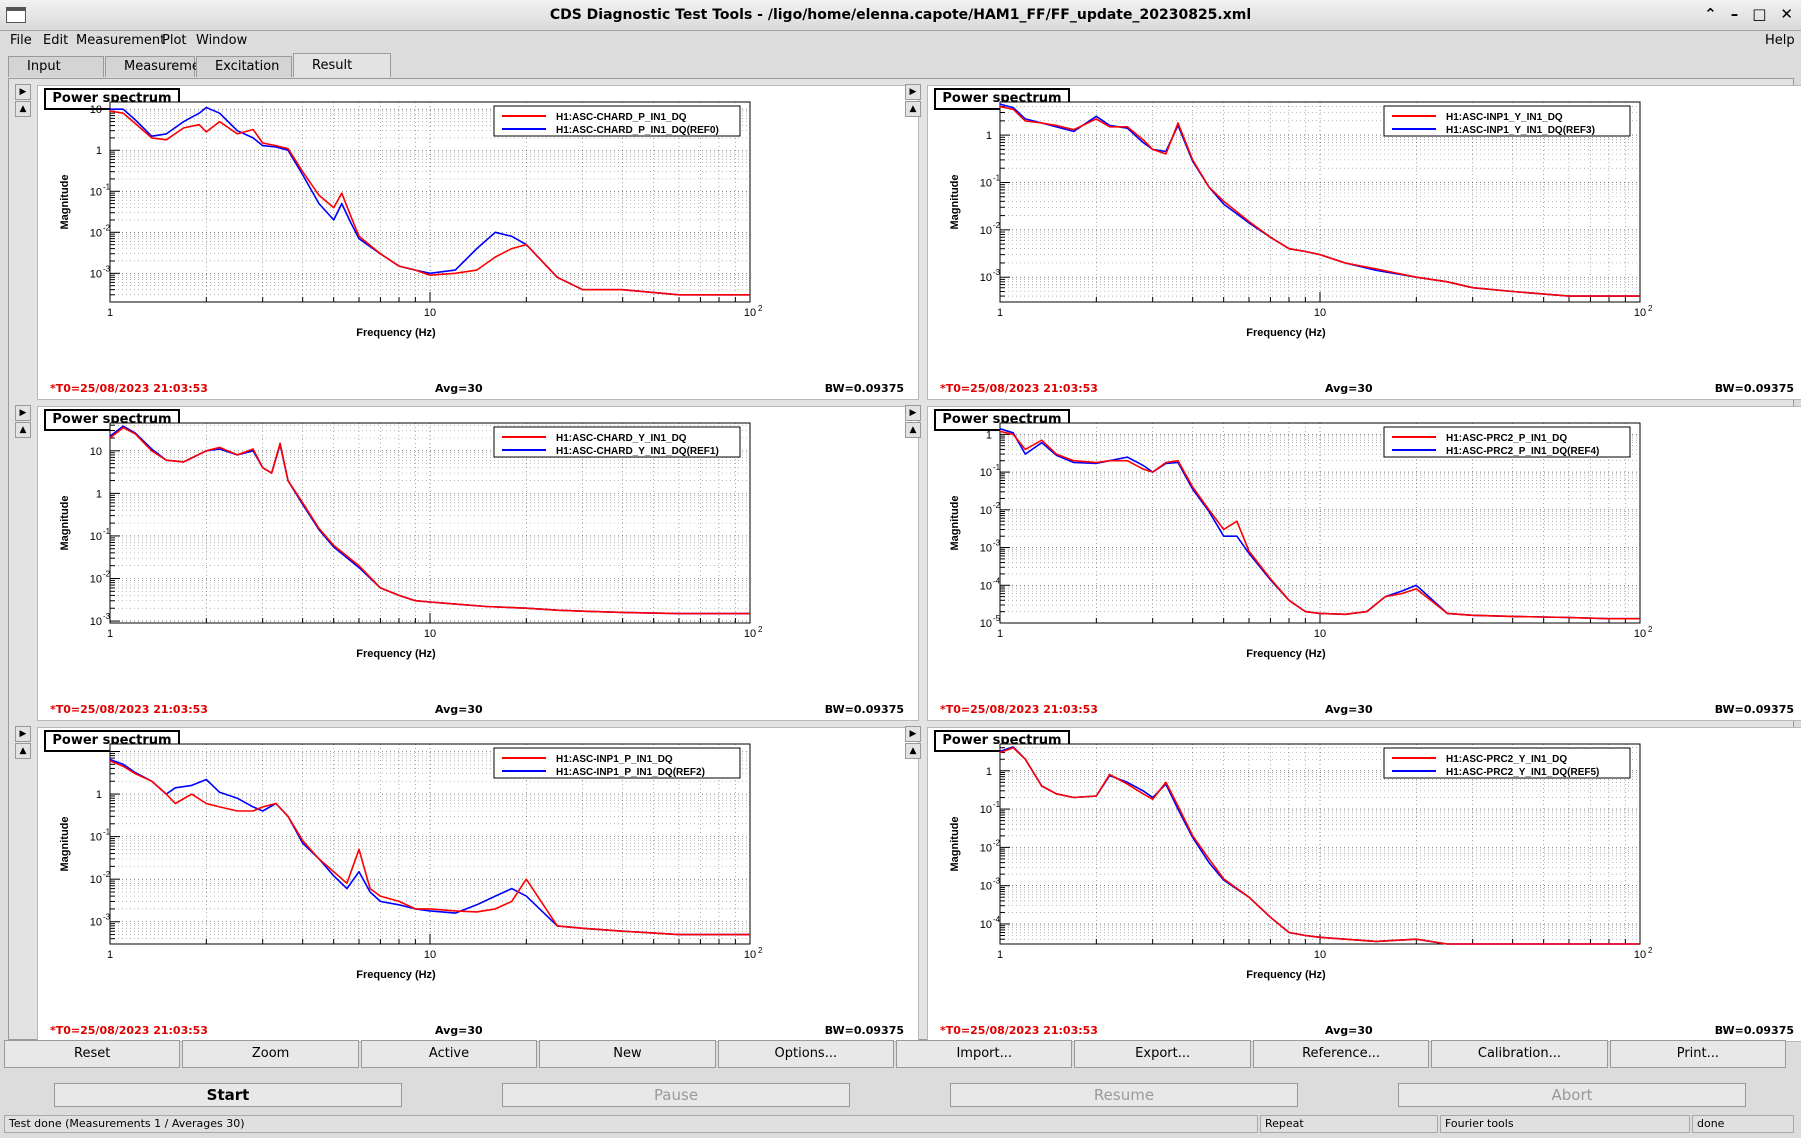 Image resolution: width=1801 pixels, height=1138 pixels. Describe the element at coordinates (1286, 333) in the screenshot. I see `x-axis-title: Frequency (Hz)` at that location.